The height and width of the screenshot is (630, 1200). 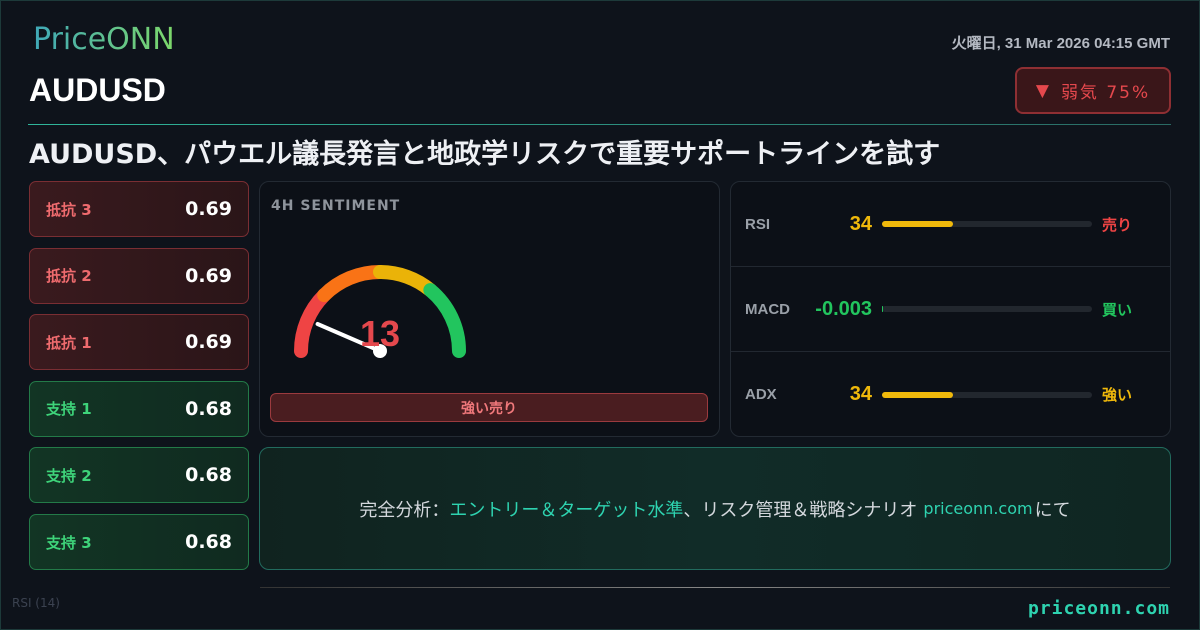 What do you see at coordinates (978, 508) in the screenshot?
I see `cta-site-link: priceonn.com` at bounding box center [978, 508].